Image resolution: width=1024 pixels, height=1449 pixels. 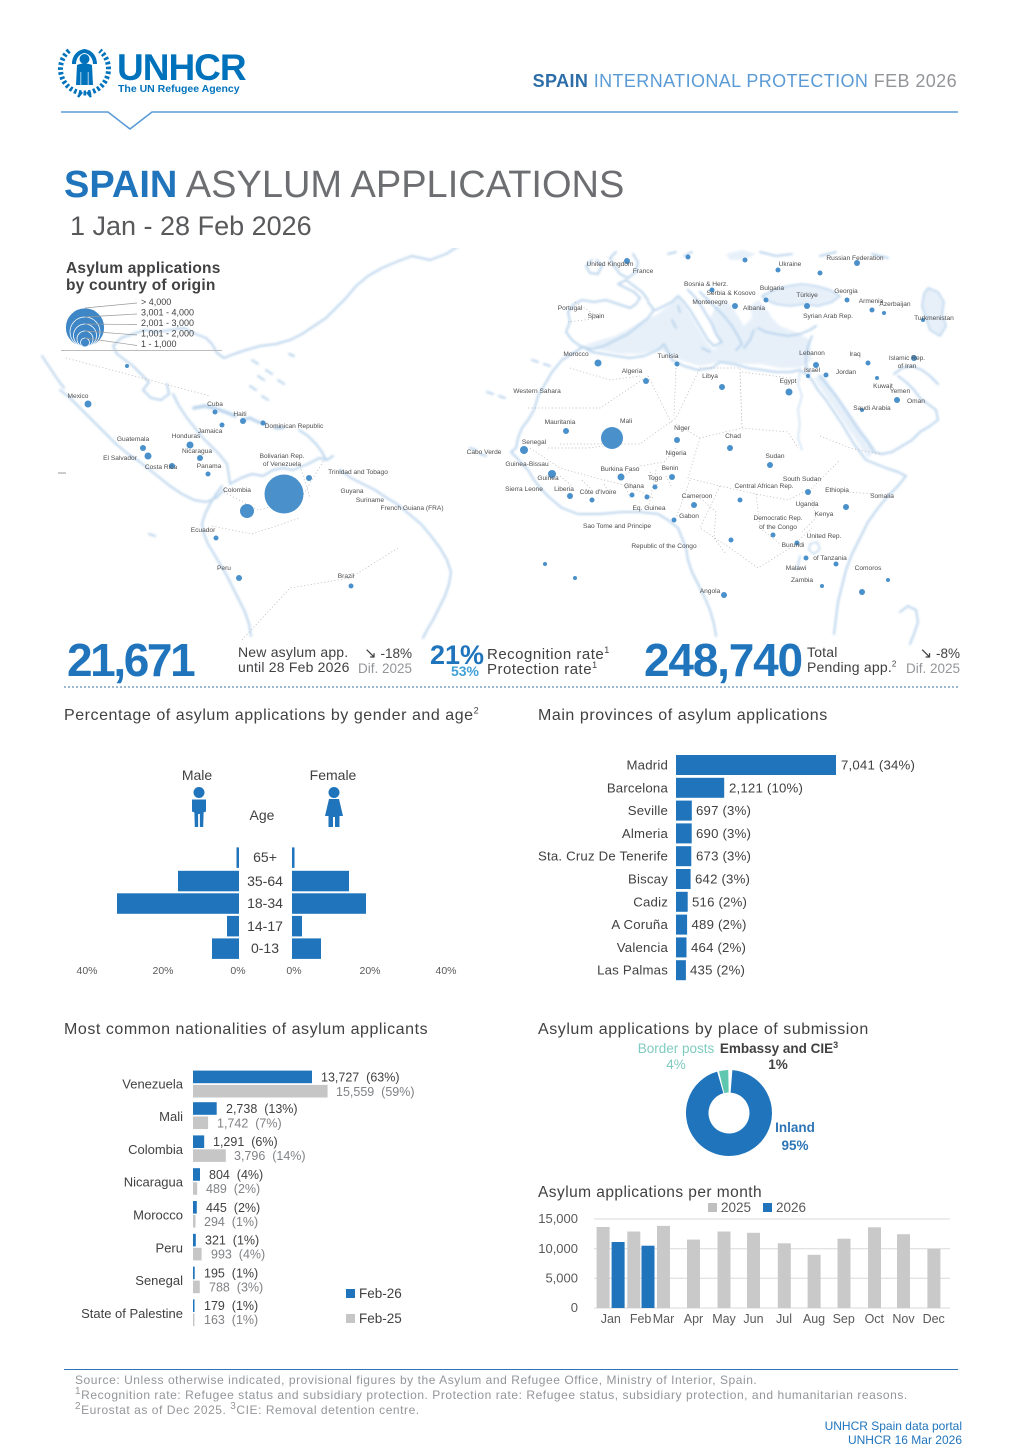 I want to click on svg-text: of Venezuela, so click(x=282, y=464).